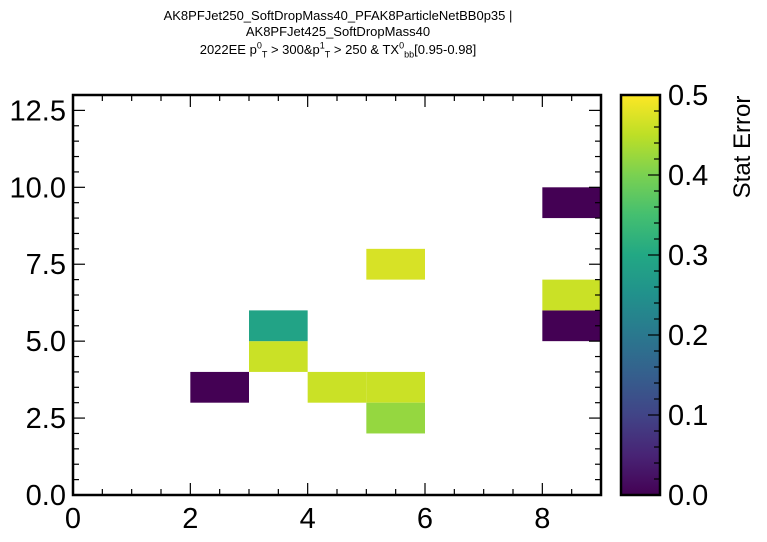 This screenshot has height=542, width=767. What do you see at coordinates (688, 416) in the screenshot?
I see `colorbar-tick-label: 0.1` at bounding box center [688, 416].